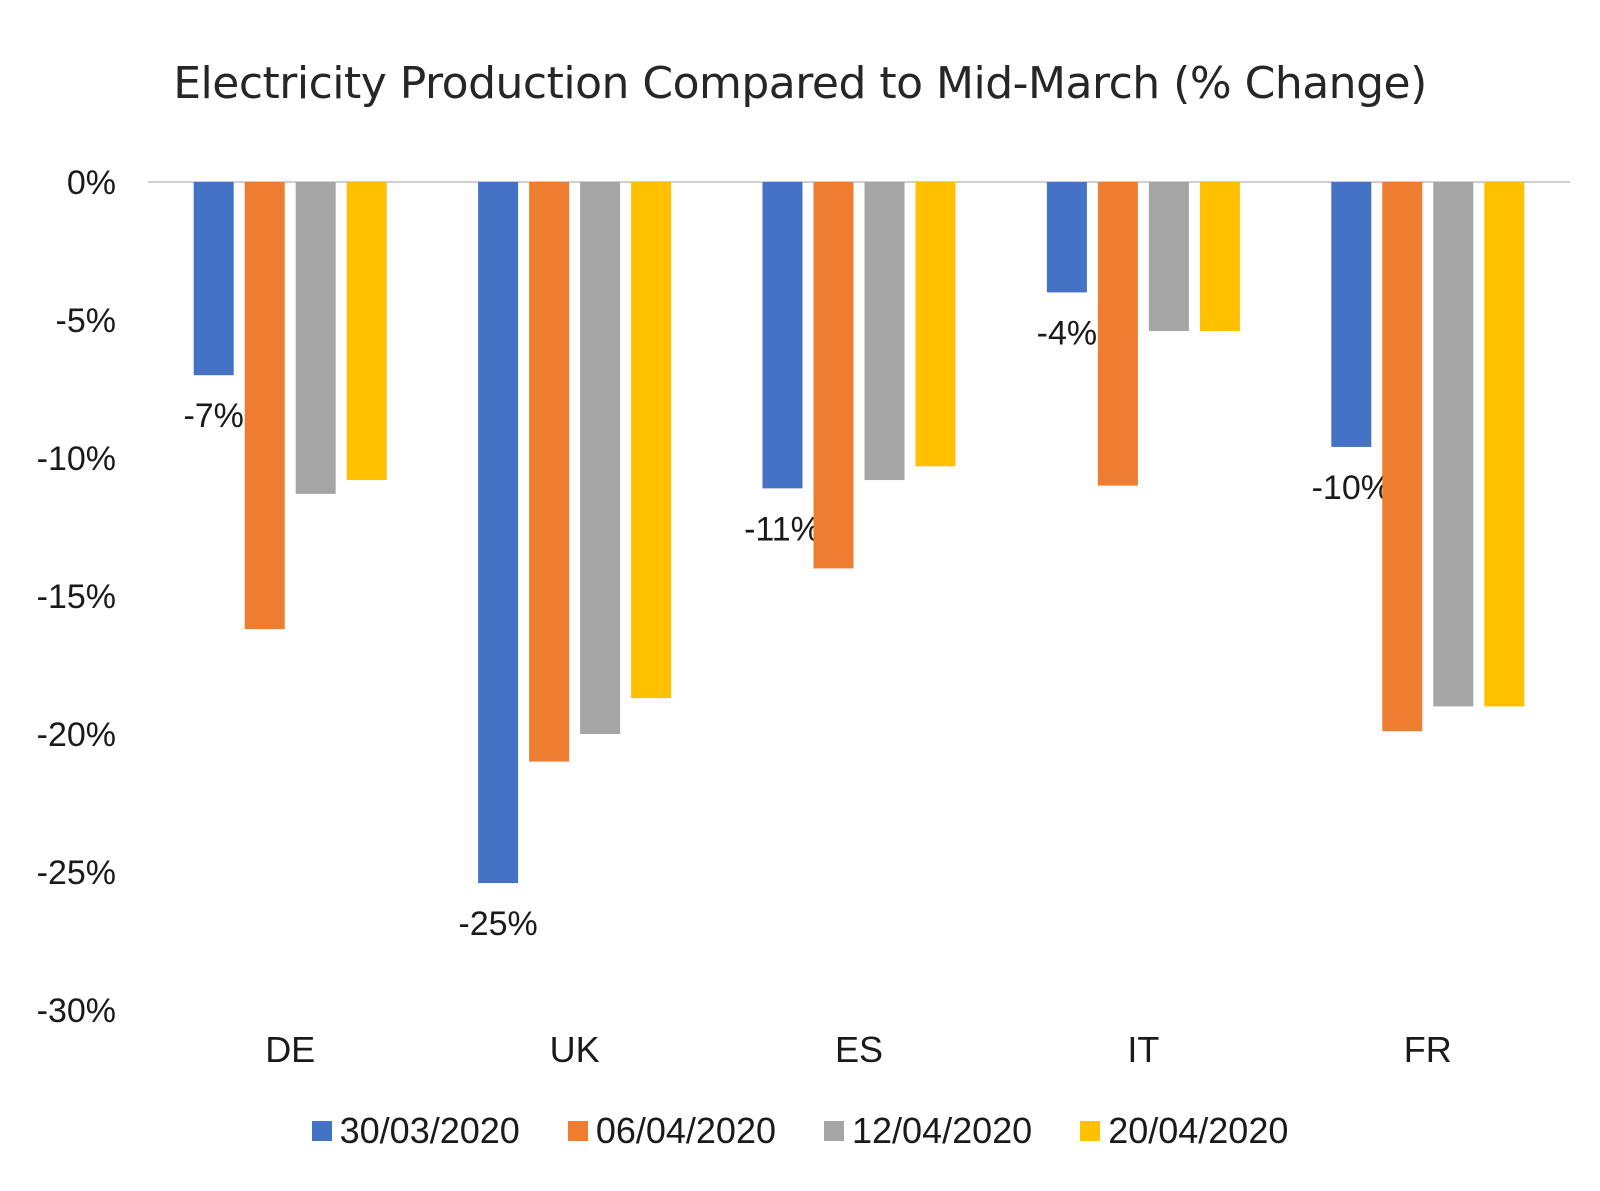 This screenshot has width=1600, height=1191. What do you see at coordinates (290, 1049) in the screenshot?
I see `x-category-label: DE` at bounding box center [290, 1049].